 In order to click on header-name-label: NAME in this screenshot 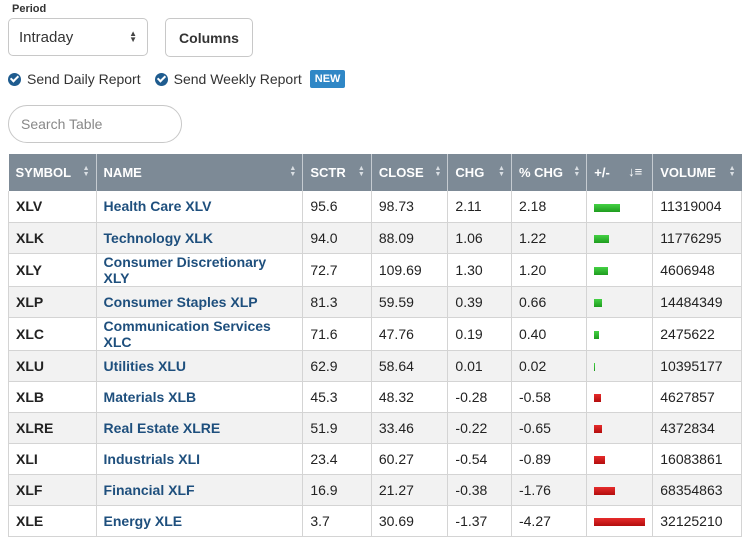, I will do `click(122, 172)`.